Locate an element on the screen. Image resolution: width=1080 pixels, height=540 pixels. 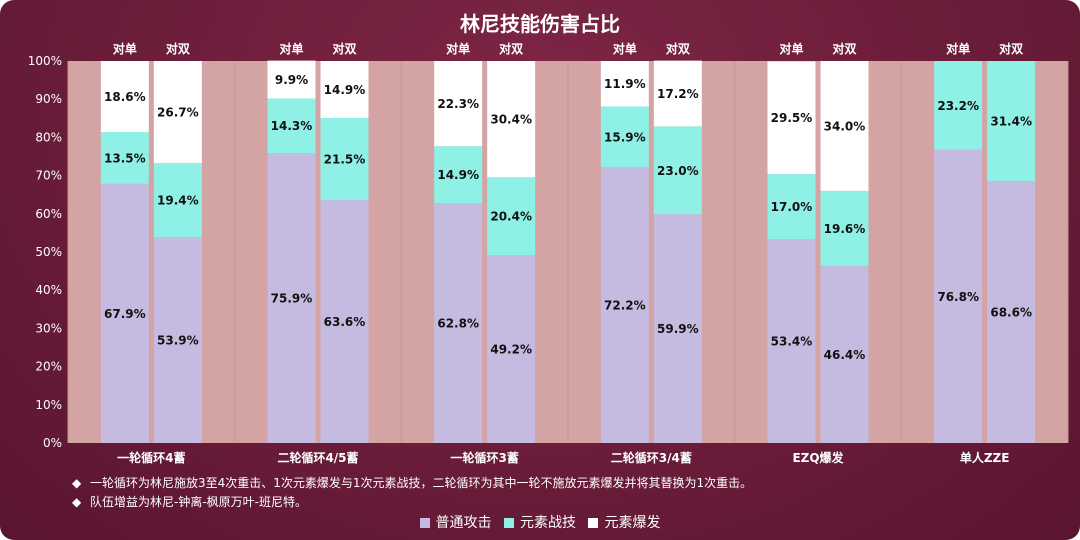
legend-item-normal-attack: 普通攻击 is located at coordinates (455, 522).